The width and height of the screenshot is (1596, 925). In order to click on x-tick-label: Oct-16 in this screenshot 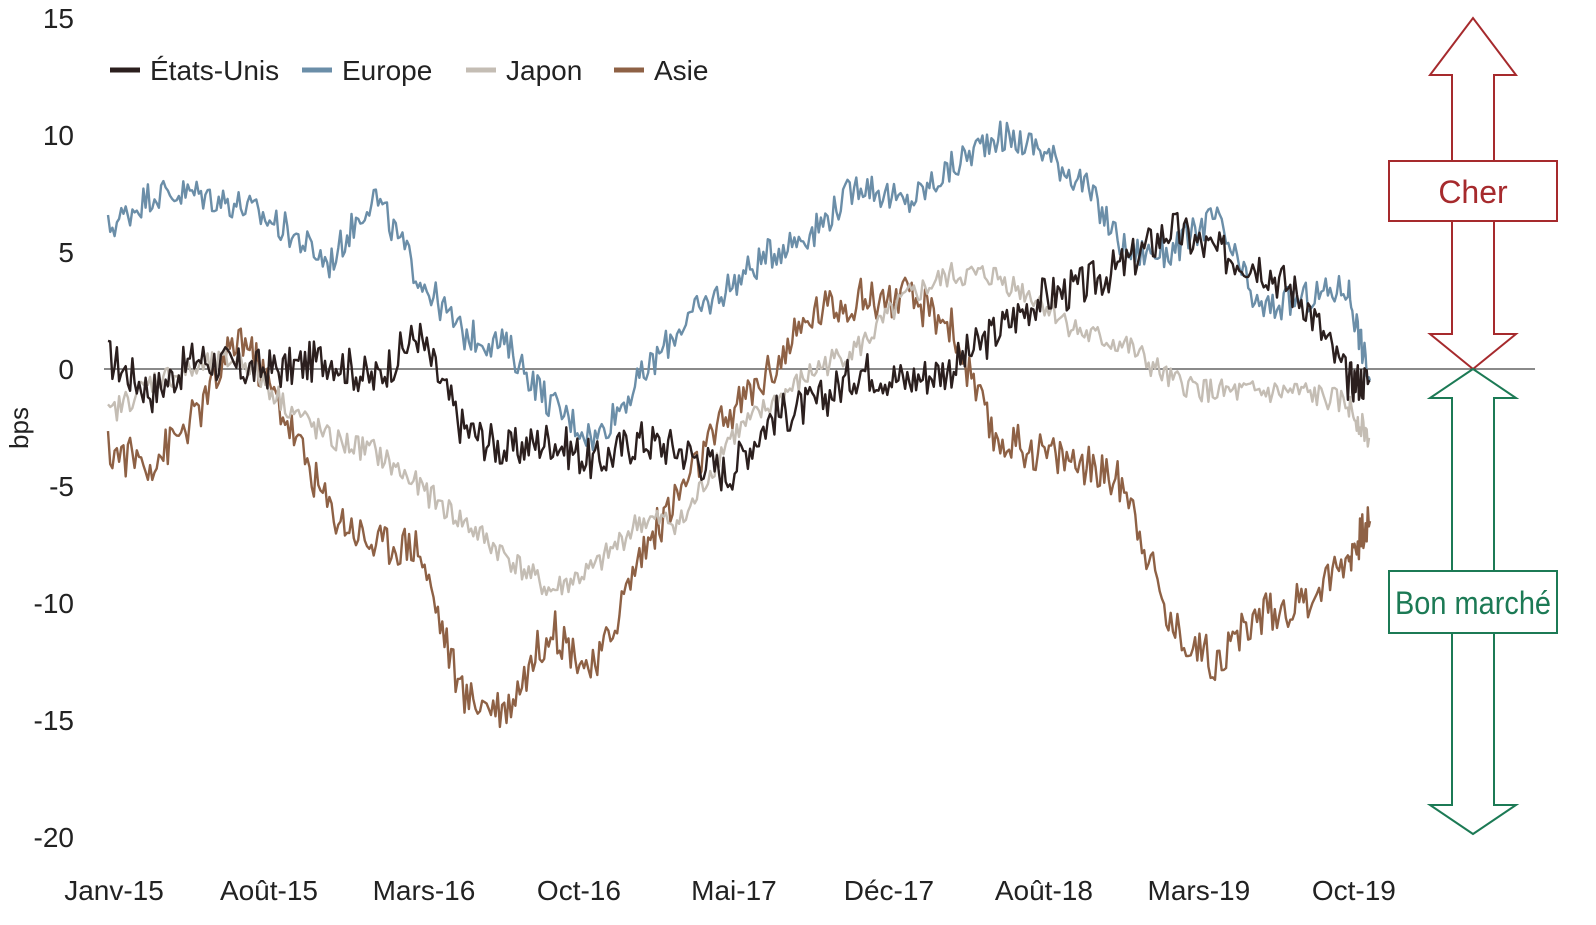, I will do `click(579, 890)`.